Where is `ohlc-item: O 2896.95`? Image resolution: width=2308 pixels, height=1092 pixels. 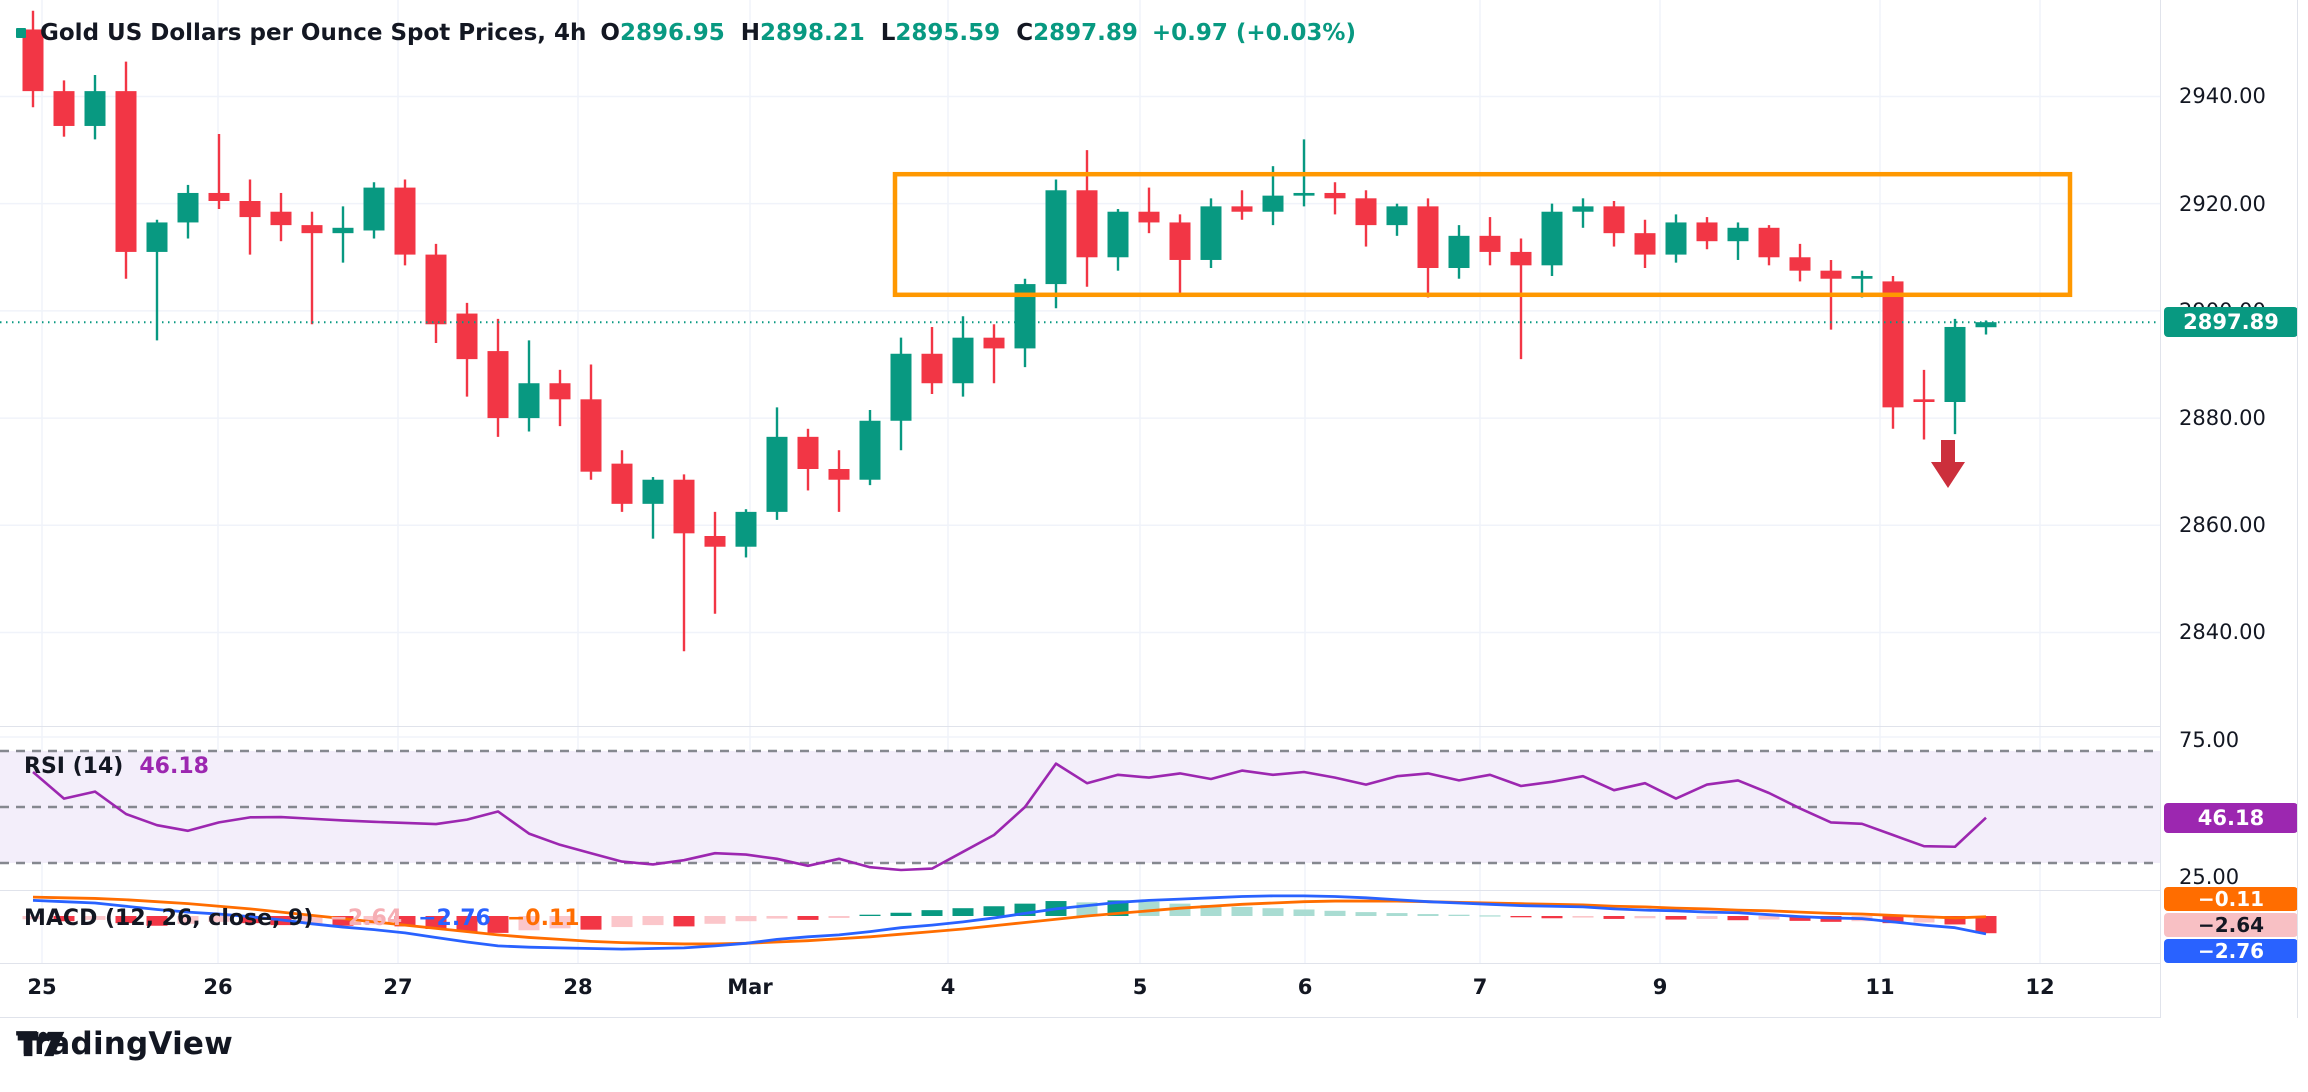 ohlc-item: O 2896.95 is located at coordinates (662, 33).